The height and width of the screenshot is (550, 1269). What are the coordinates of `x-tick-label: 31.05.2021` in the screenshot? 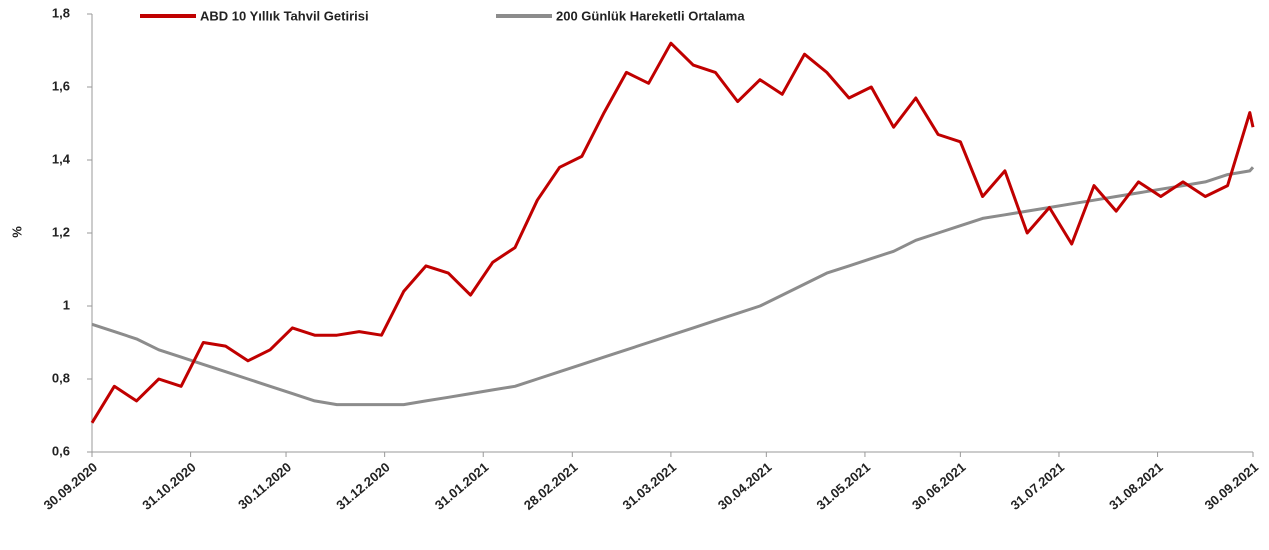 It's located at (843, 485).